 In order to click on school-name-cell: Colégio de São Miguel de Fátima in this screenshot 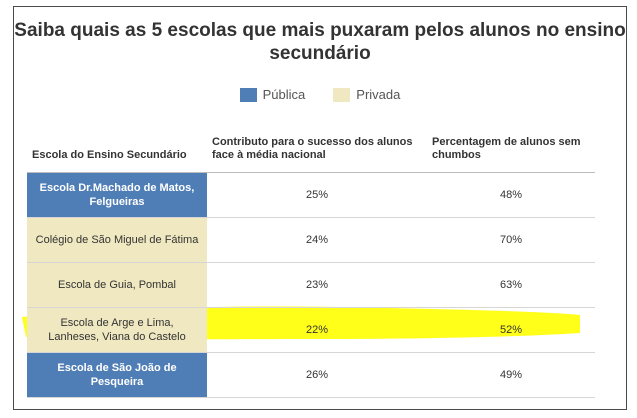, I will do `click(117, 240)`.